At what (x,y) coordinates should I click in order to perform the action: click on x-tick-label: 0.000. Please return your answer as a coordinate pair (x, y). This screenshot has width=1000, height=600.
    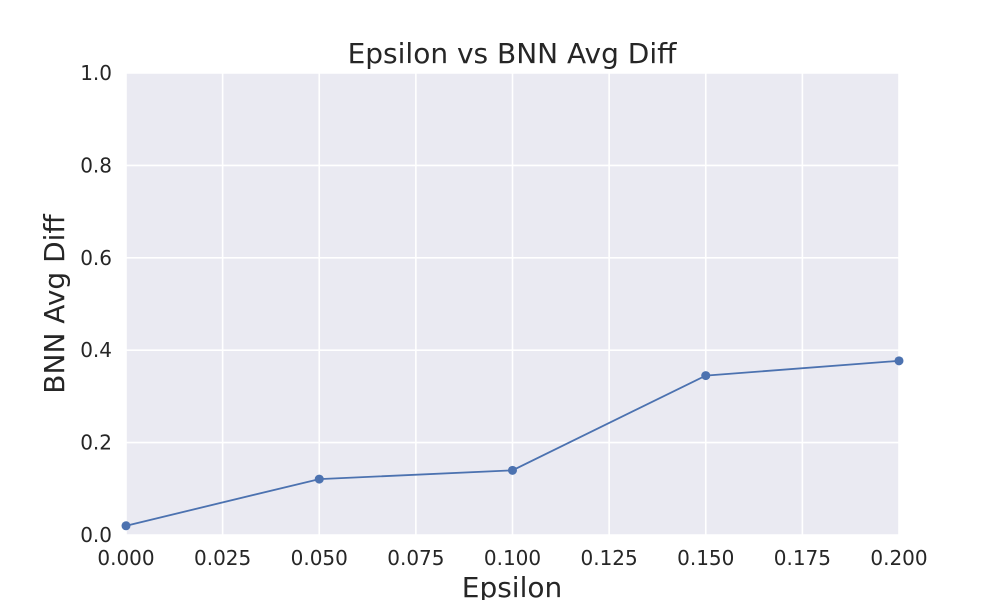
    Looking at the image, I should click on (125, 558).